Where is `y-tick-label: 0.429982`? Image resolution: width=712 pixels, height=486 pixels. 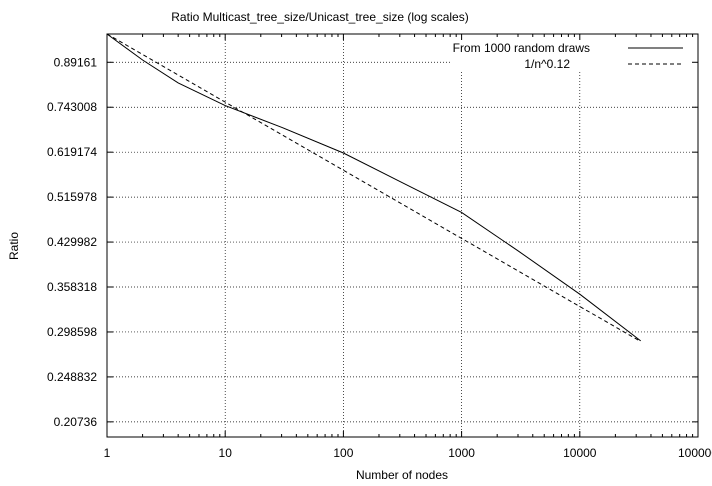
y-tick-label: 0.429982 is located at coordinates (72, 242).